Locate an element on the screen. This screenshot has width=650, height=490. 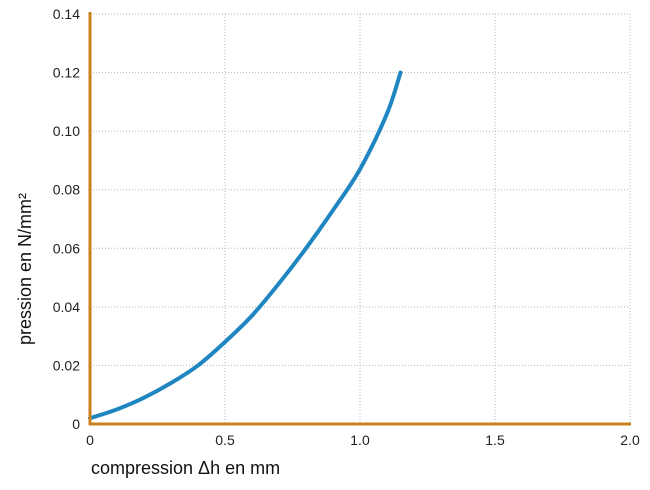
x-tick-label-0: 0 is located at coordinates (90, 440).